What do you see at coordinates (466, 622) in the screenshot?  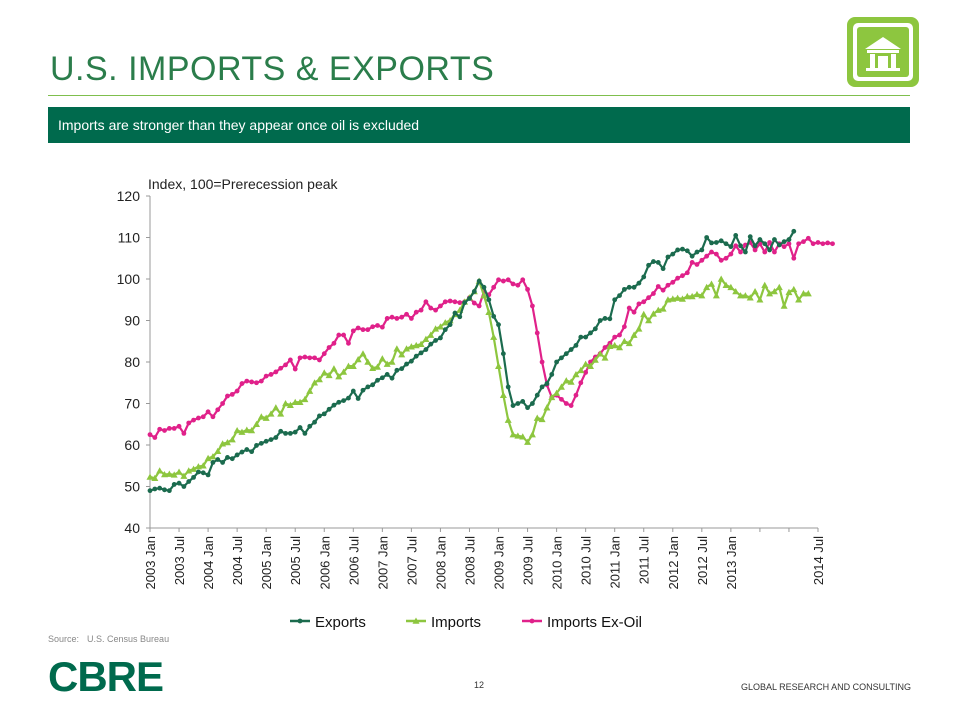 I see `chart-legend: Exports Imports Imports Ex-Oil` at bounding box center [466, 622].